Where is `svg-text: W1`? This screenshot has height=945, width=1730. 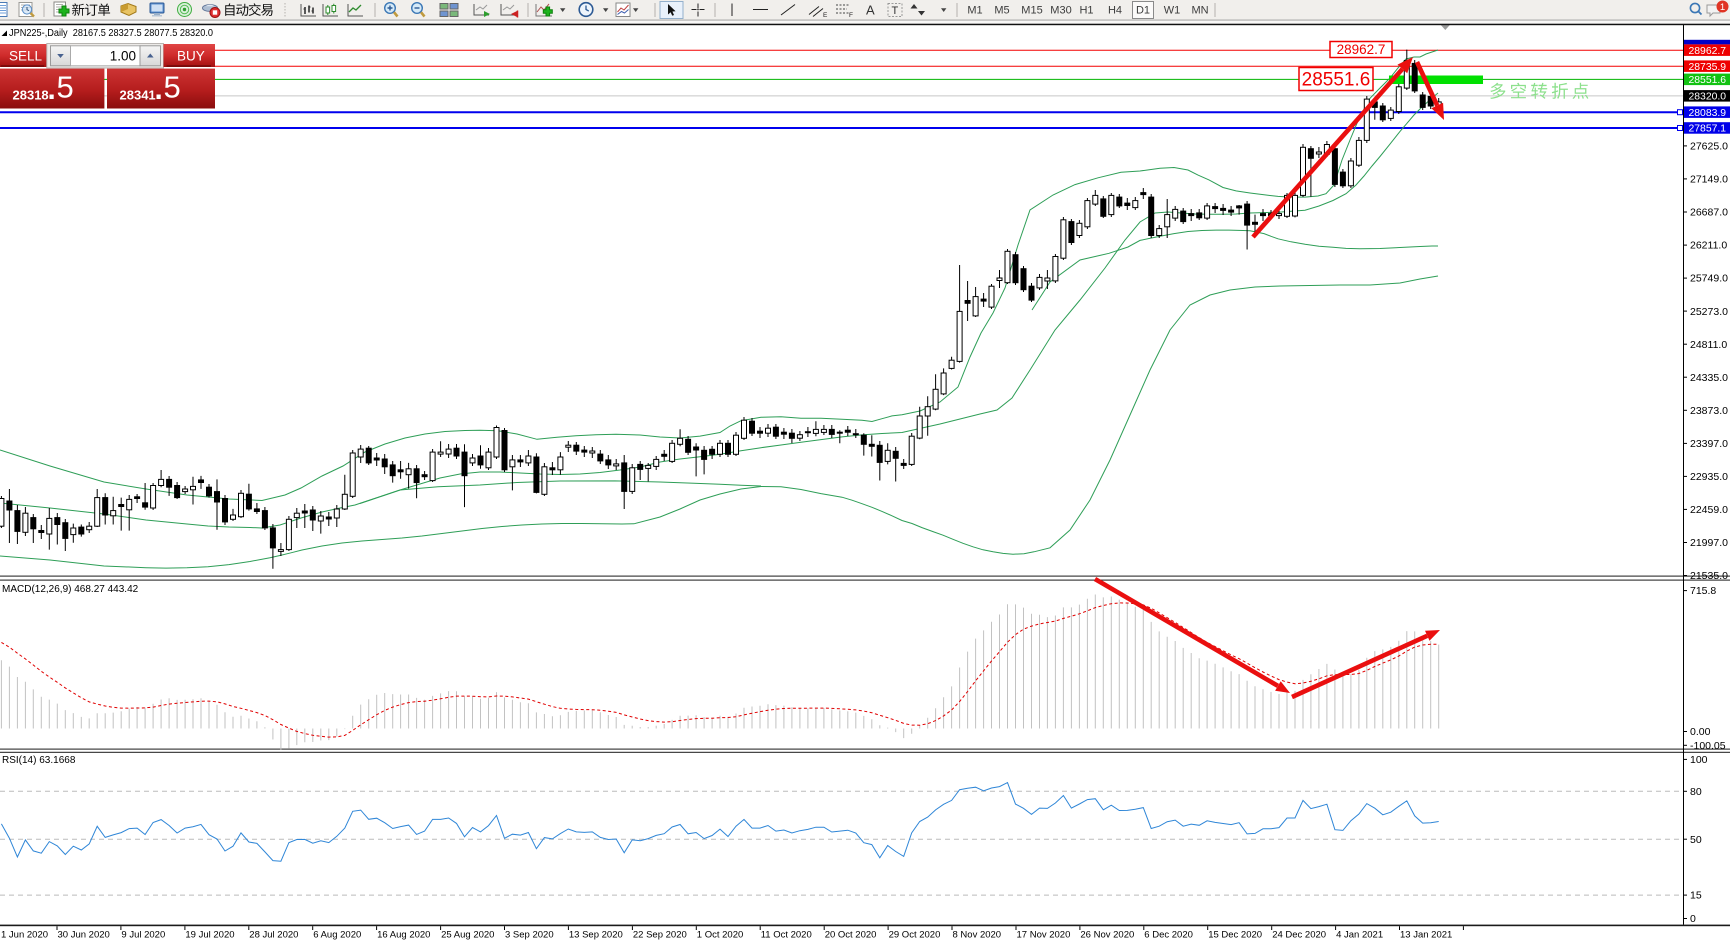 svg-text: W1 is located at coordinates (1172, 11).